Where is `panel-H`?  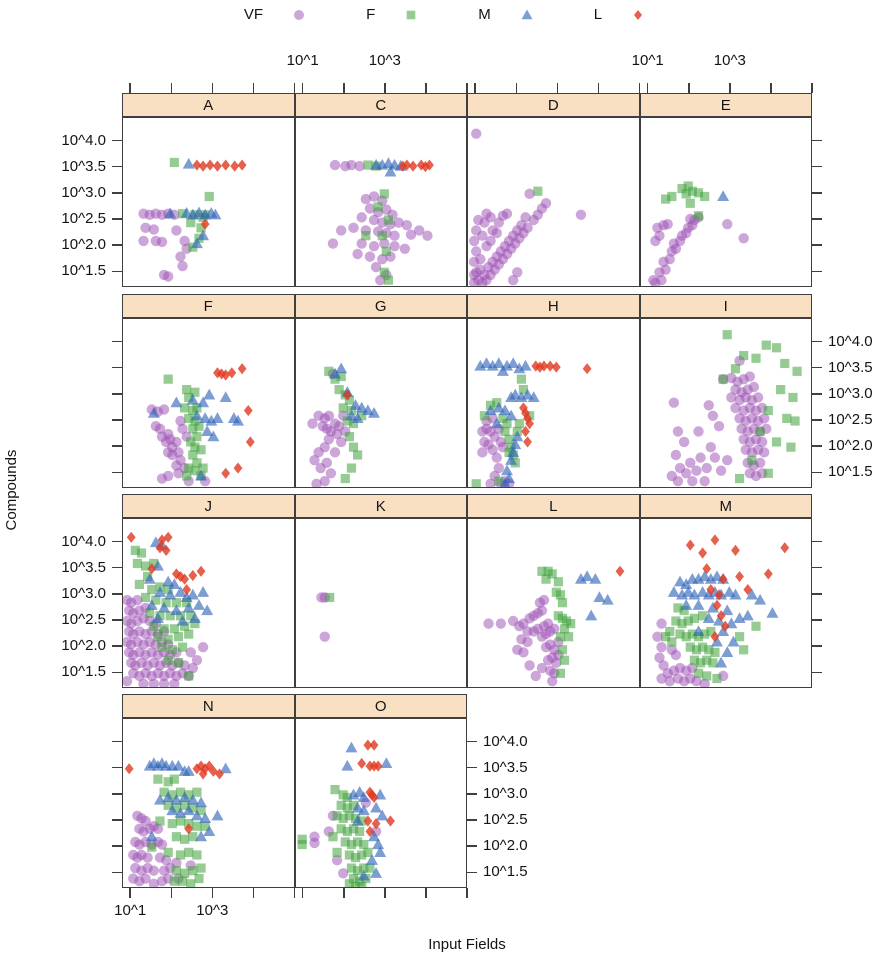 panel-H is located at coordinates (553, 403).